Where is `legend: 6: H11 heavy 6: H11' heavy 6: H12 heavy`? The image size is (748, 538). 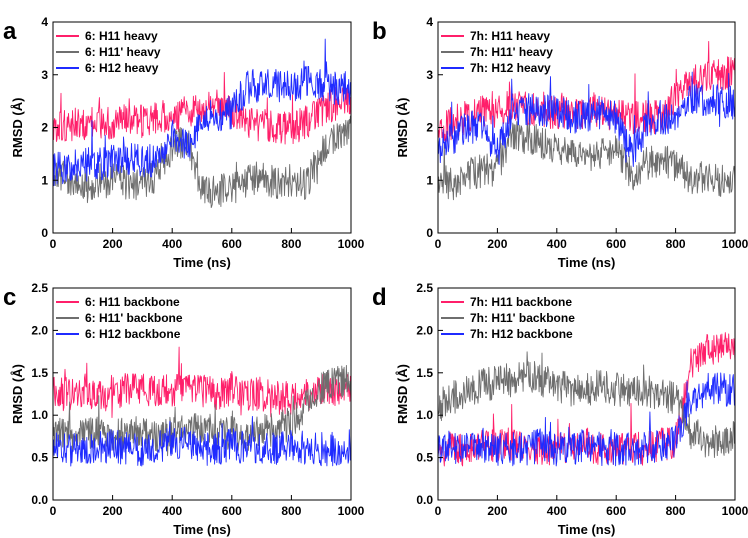
legend: 6: H11 heavy 6: H11' heavy 6: H12 heavy is located at coordinates (108, 52).